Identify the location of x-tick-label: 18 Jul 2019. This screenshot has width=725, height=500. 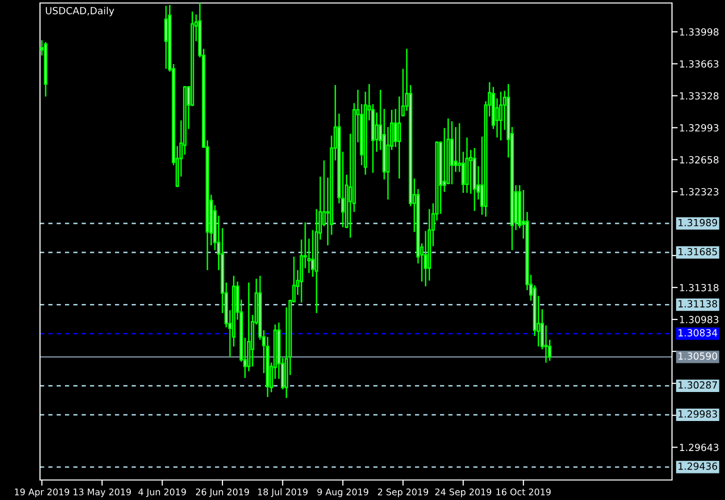
(283, 492).